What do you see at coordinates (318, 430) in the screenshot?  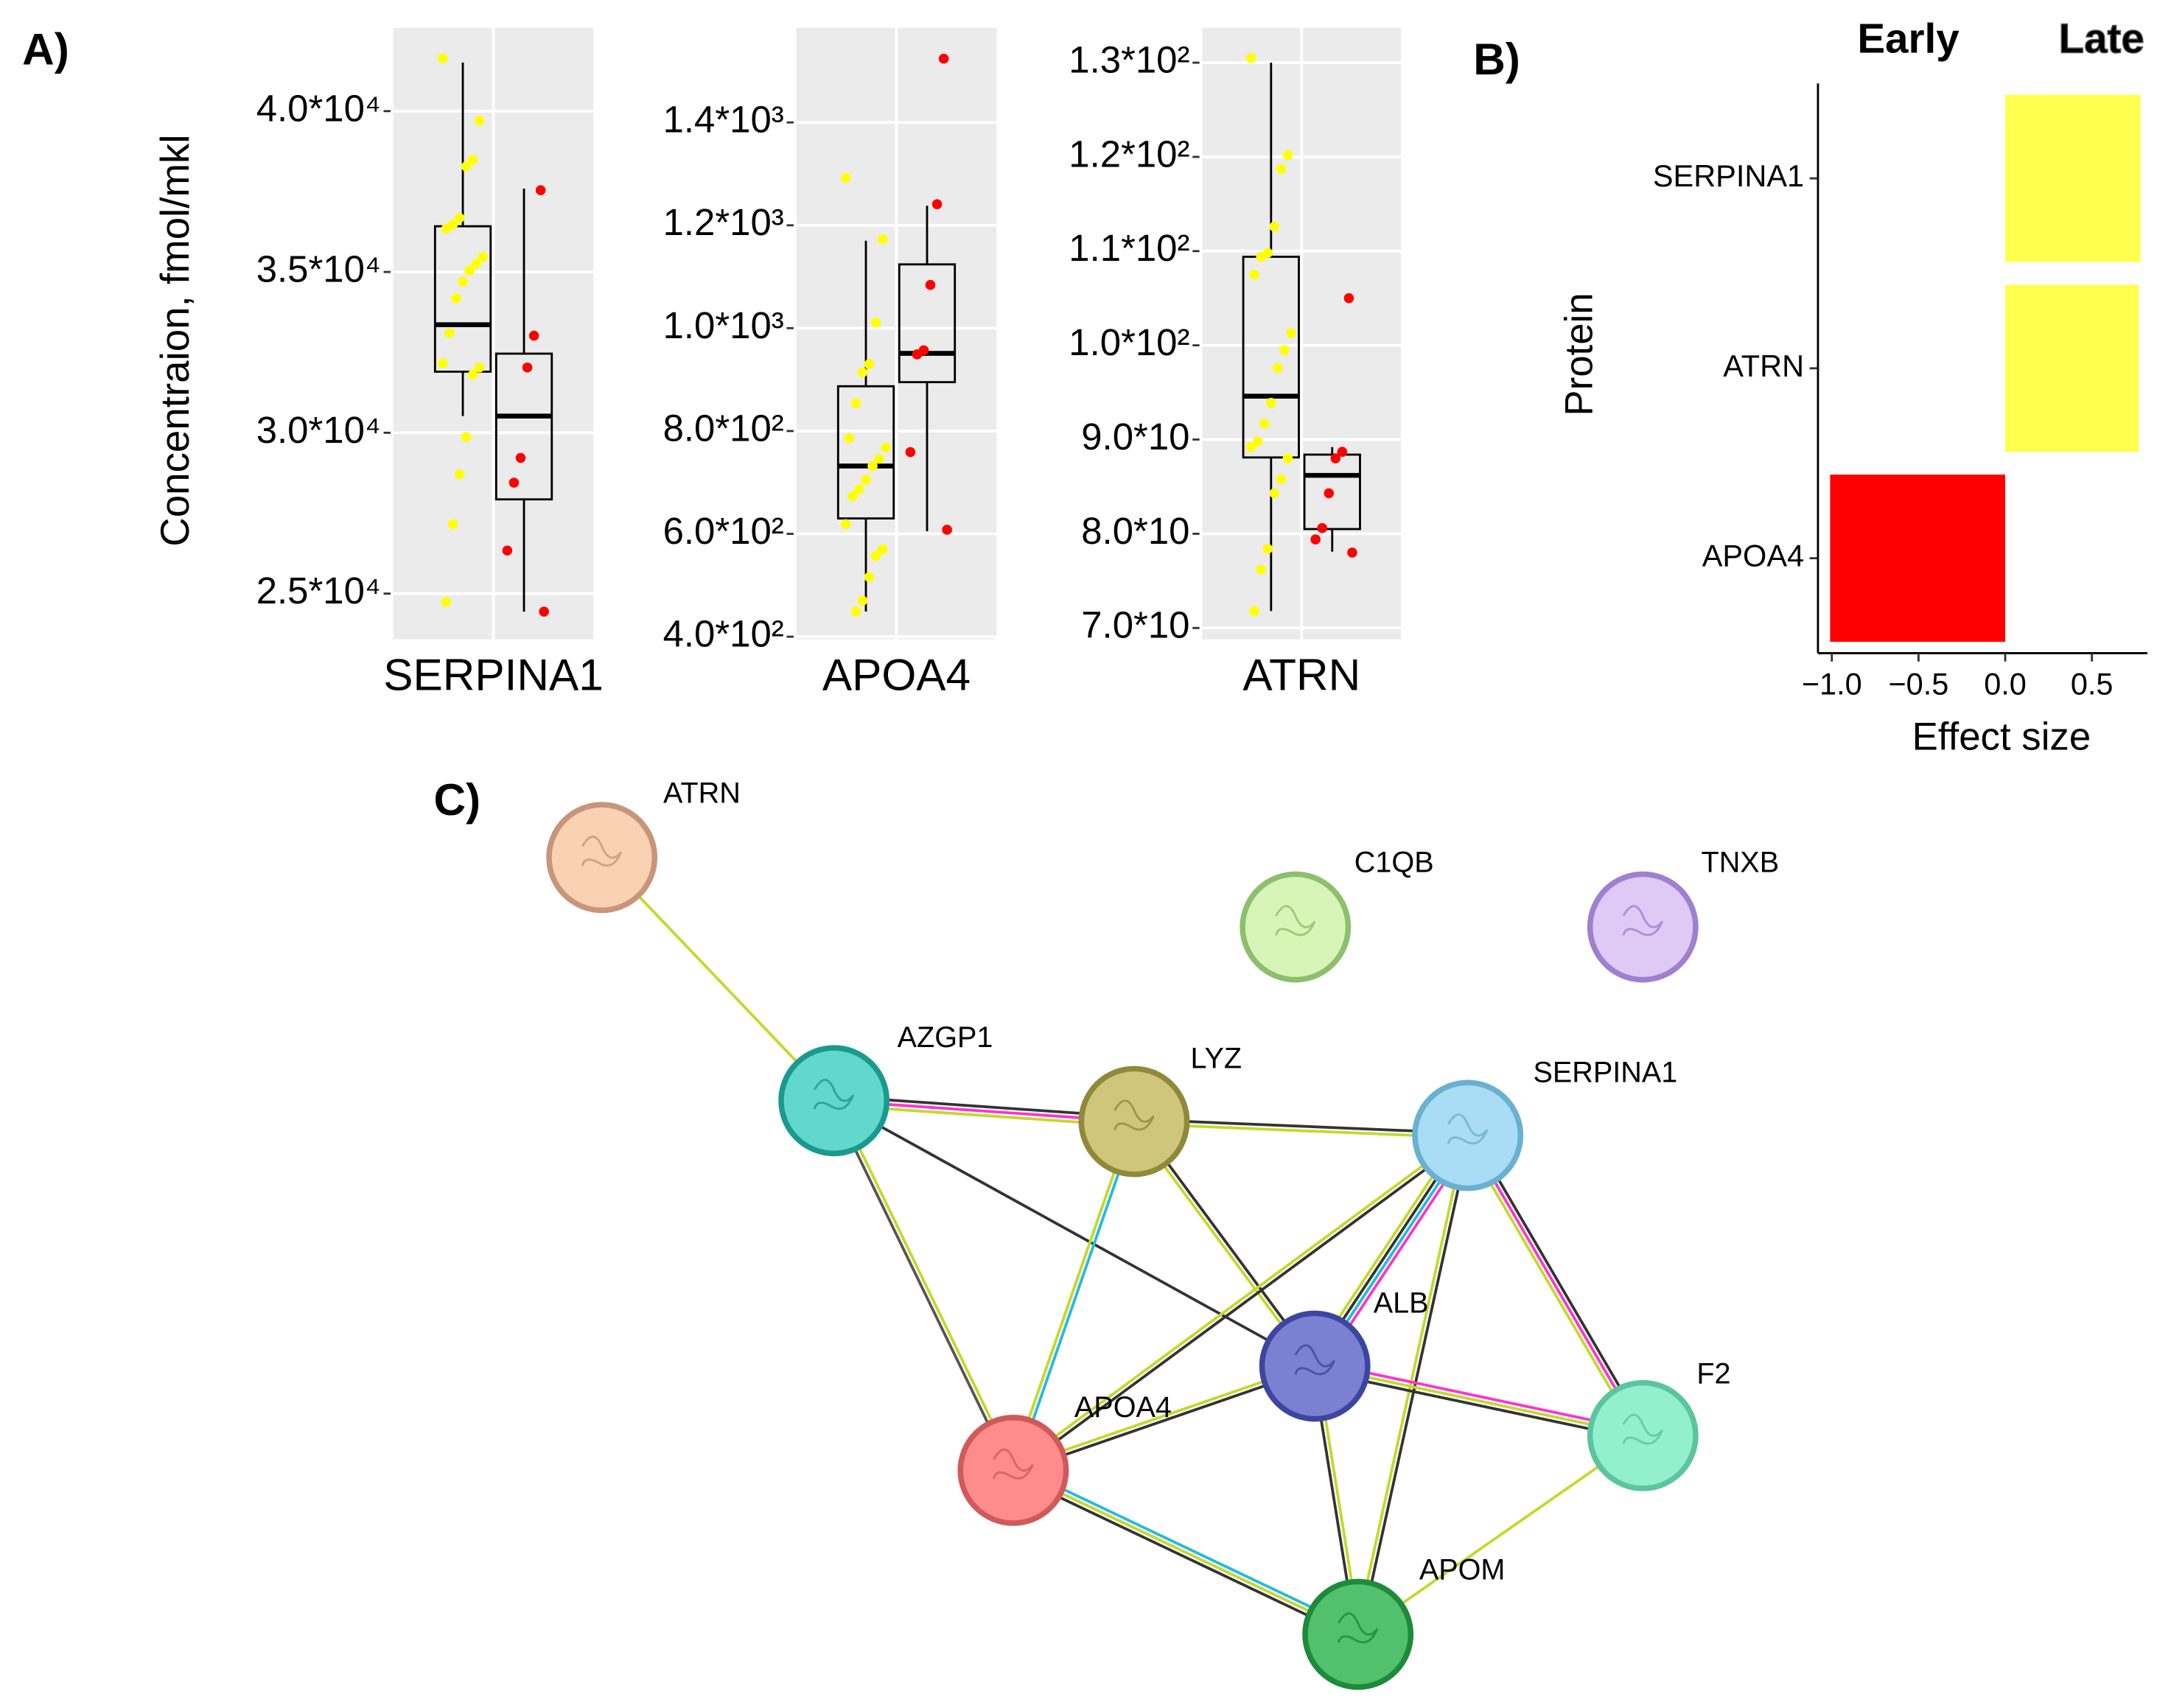 I see `y-tick-label: 3.0*10⁴` at bounding box center [318, 430].